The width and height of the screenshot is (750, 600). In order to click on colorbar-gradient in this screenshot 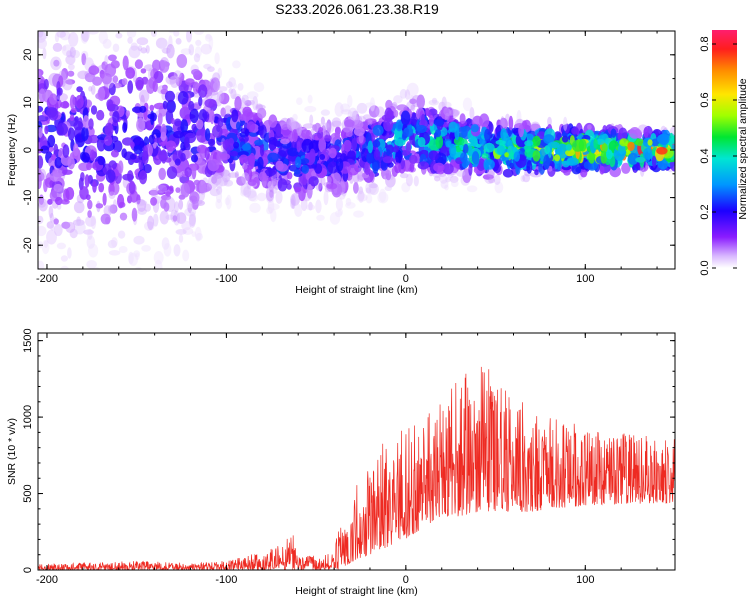, I will do `click(724, 149)`.